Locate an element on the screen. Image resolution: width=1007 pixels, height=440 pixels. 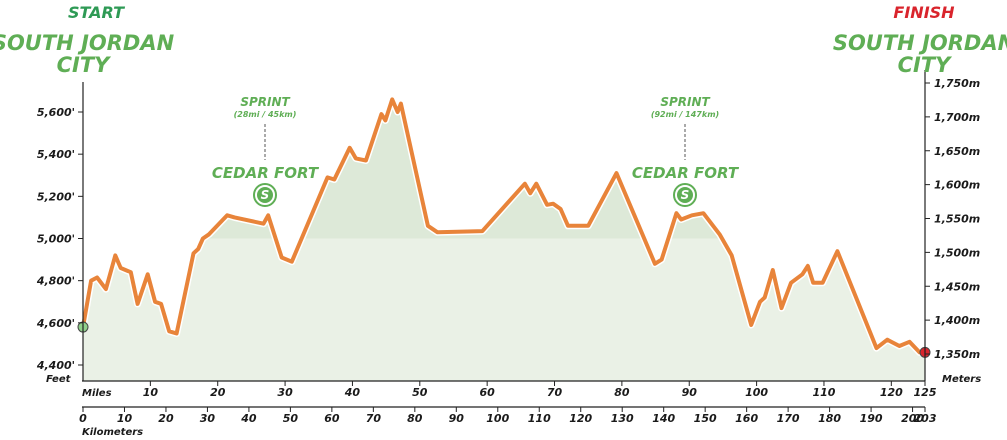
left-axis-tick-label: 5,000' is located at coordinates (56, 239).